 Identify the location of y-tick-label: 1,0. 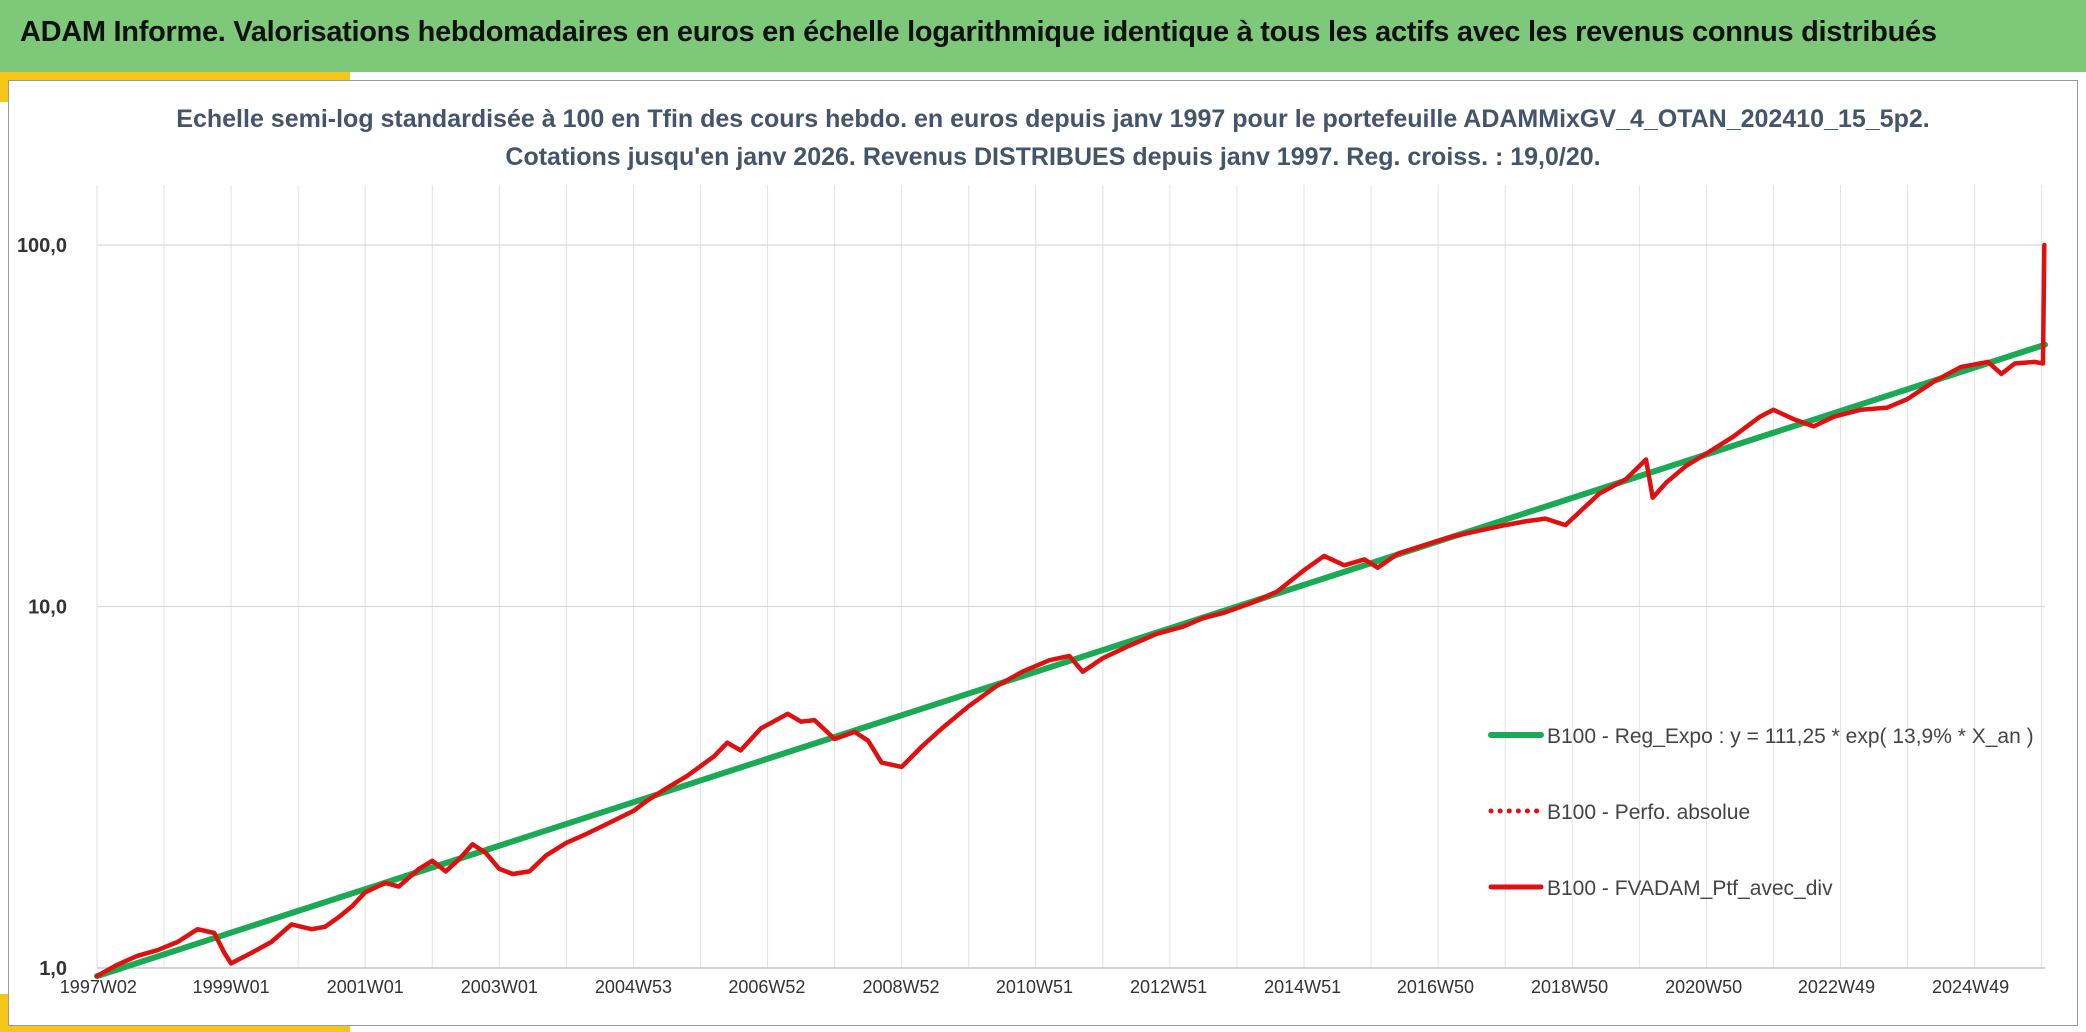
(53, 969).